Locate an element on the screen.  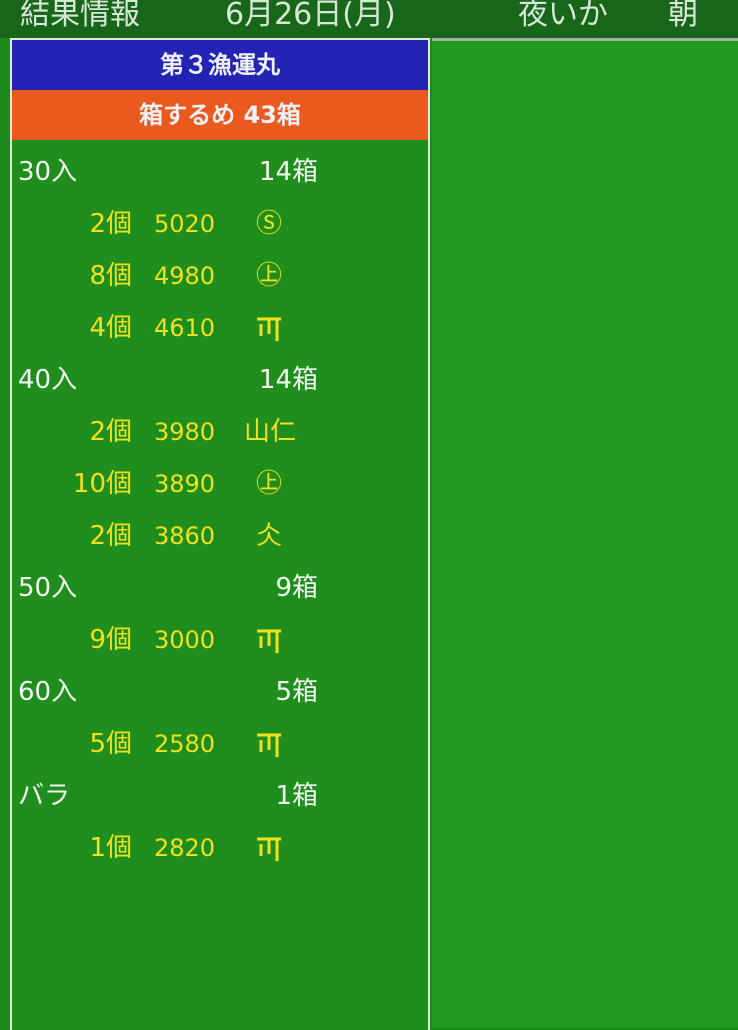
fish-summary: 箱するめ 43箱 is located at coordinates (220, 115).